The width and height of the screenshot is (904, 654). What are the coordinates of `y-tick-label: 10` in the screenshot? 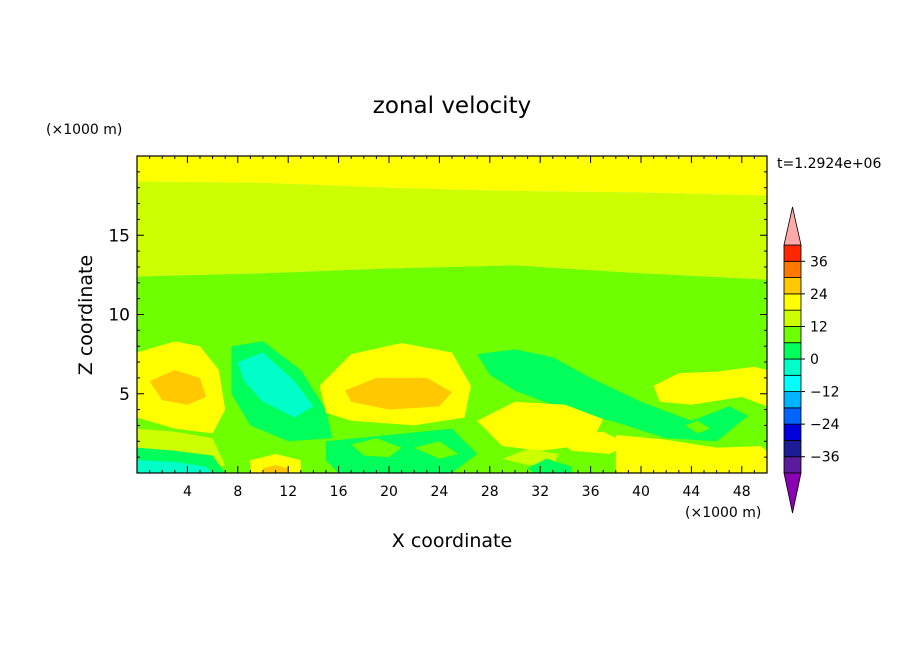 It's located at (119, 316).